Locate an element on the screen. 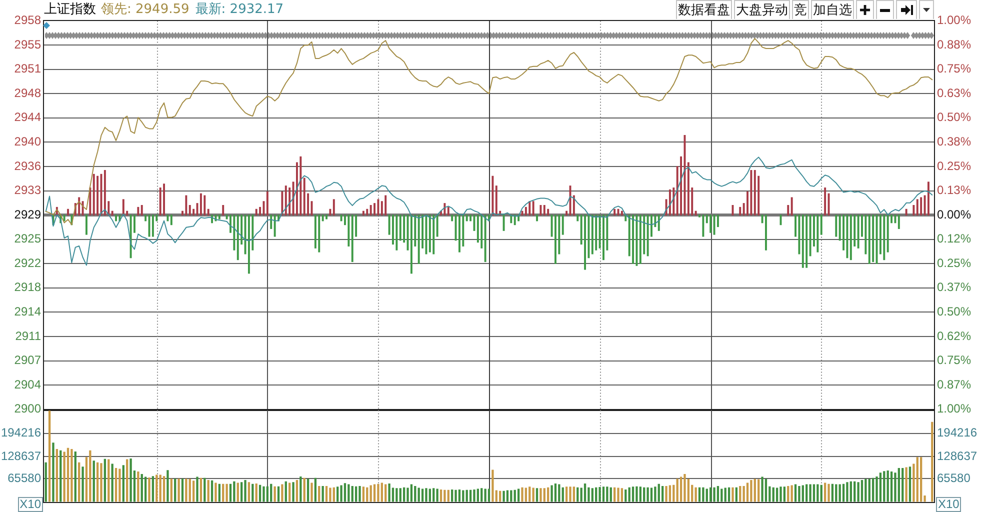 The image size is (982, 512). y-tick-label: 2955 is located at coordinates (28, 44).